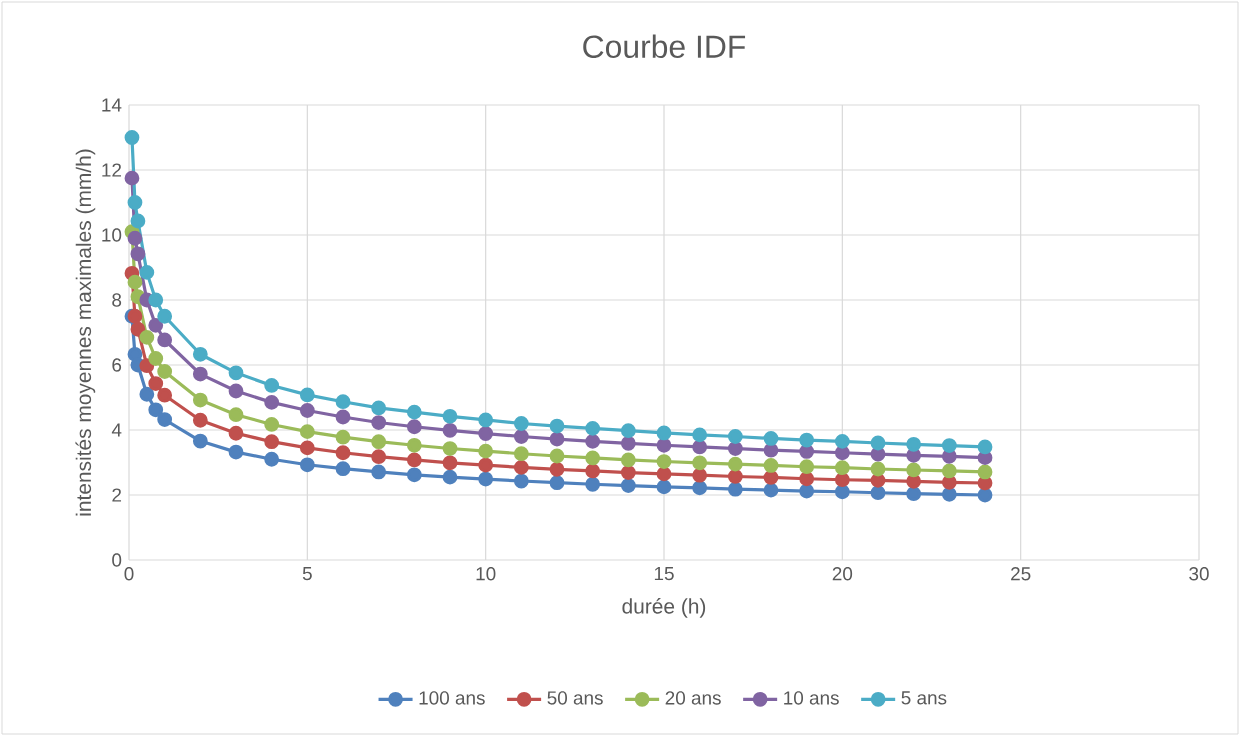 The image size is (1240, 736). Describe the element at coordinates (693, 698) in the screenshot. I see `legend-label: 20 ans` at that location.